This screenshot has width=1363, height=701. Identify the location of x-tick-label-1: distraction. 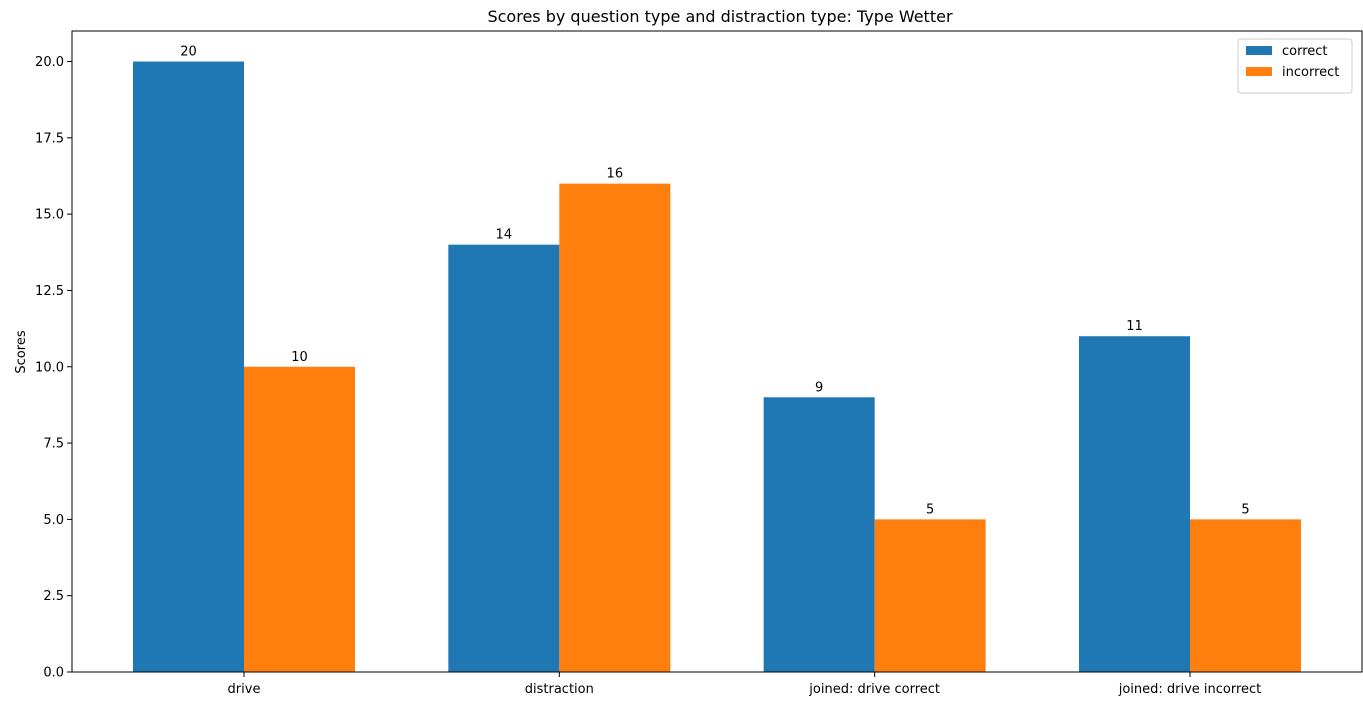
(559, 689).